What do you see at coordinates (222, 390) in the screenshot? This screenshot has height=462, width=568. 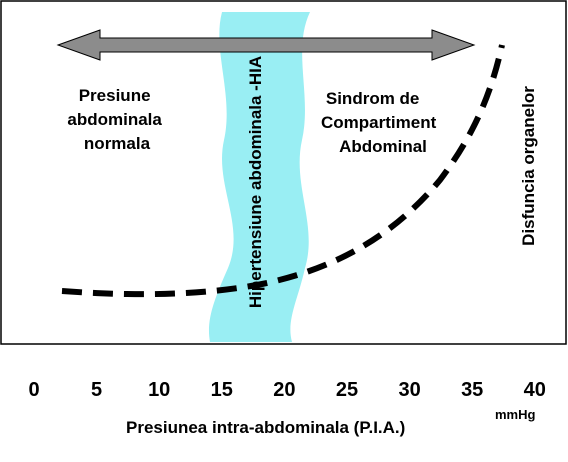 I see `tick-label: 15` at bounding box center [222, 390].